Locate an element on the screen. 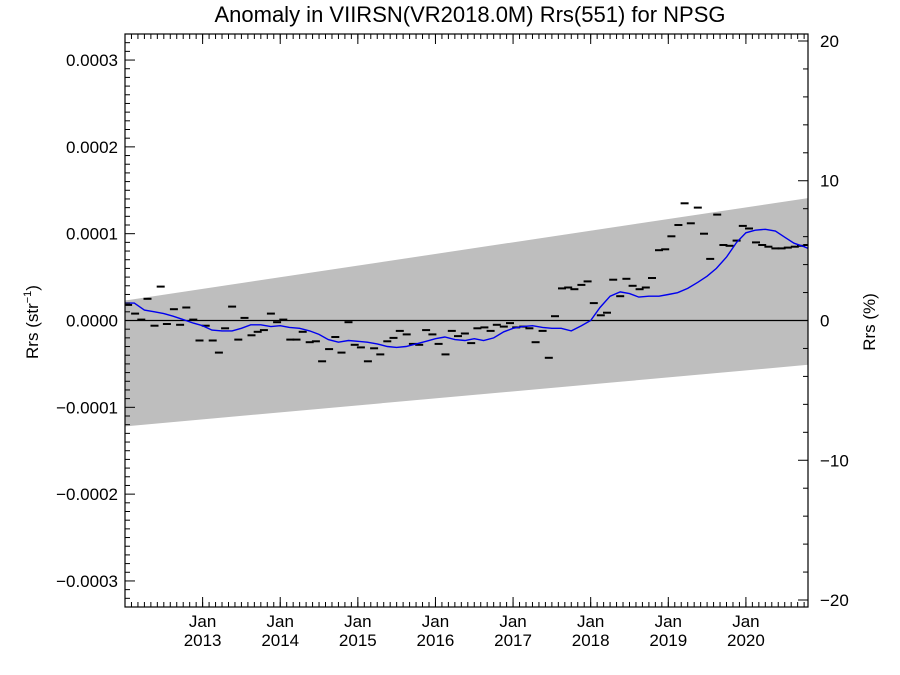  y-tick-label: 0.0002 is located at coordinates (92, 147).